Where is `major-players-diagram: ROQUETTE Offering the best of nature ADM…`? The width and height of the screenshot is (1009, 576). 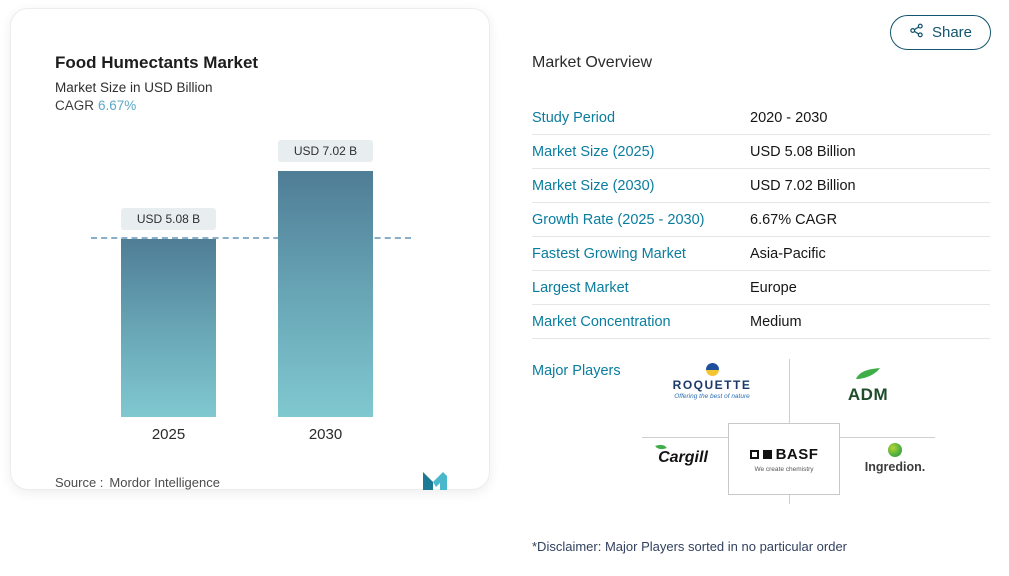
major-players-diagram: ROQUETTE Offering the best of nature ADM… is located at coordinates (790, 434).